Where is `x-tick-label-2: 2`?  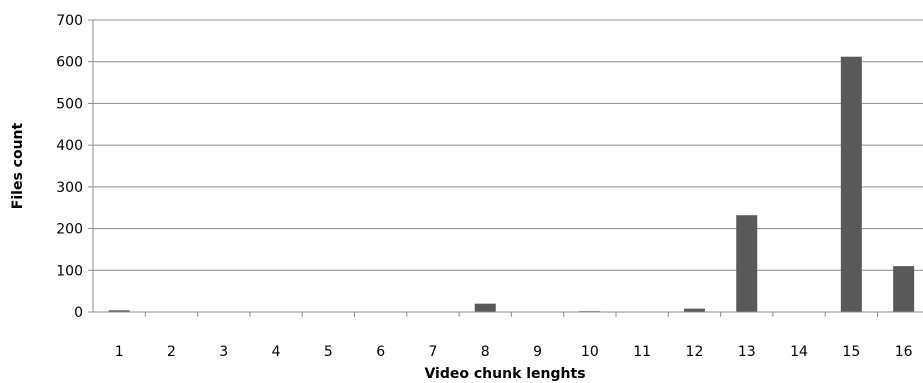
x-tick-label-2: 2 is located at coordinates (171, 352).